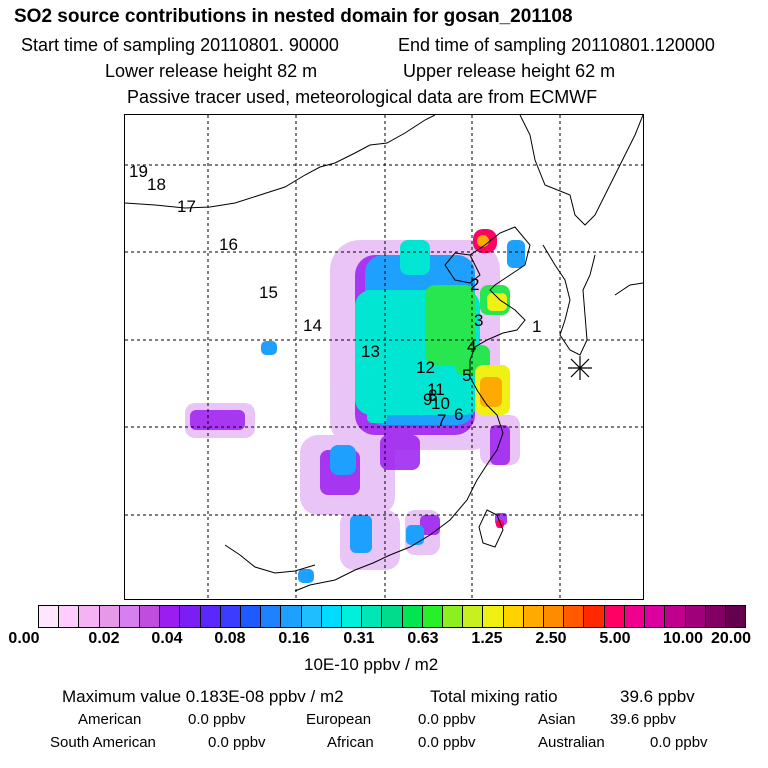  What do you see at coordinates (180, 45) in the screenshot?
I see `start-time-text: Start time of sampling 20110801. 90000` at bounding box center [180, 45].